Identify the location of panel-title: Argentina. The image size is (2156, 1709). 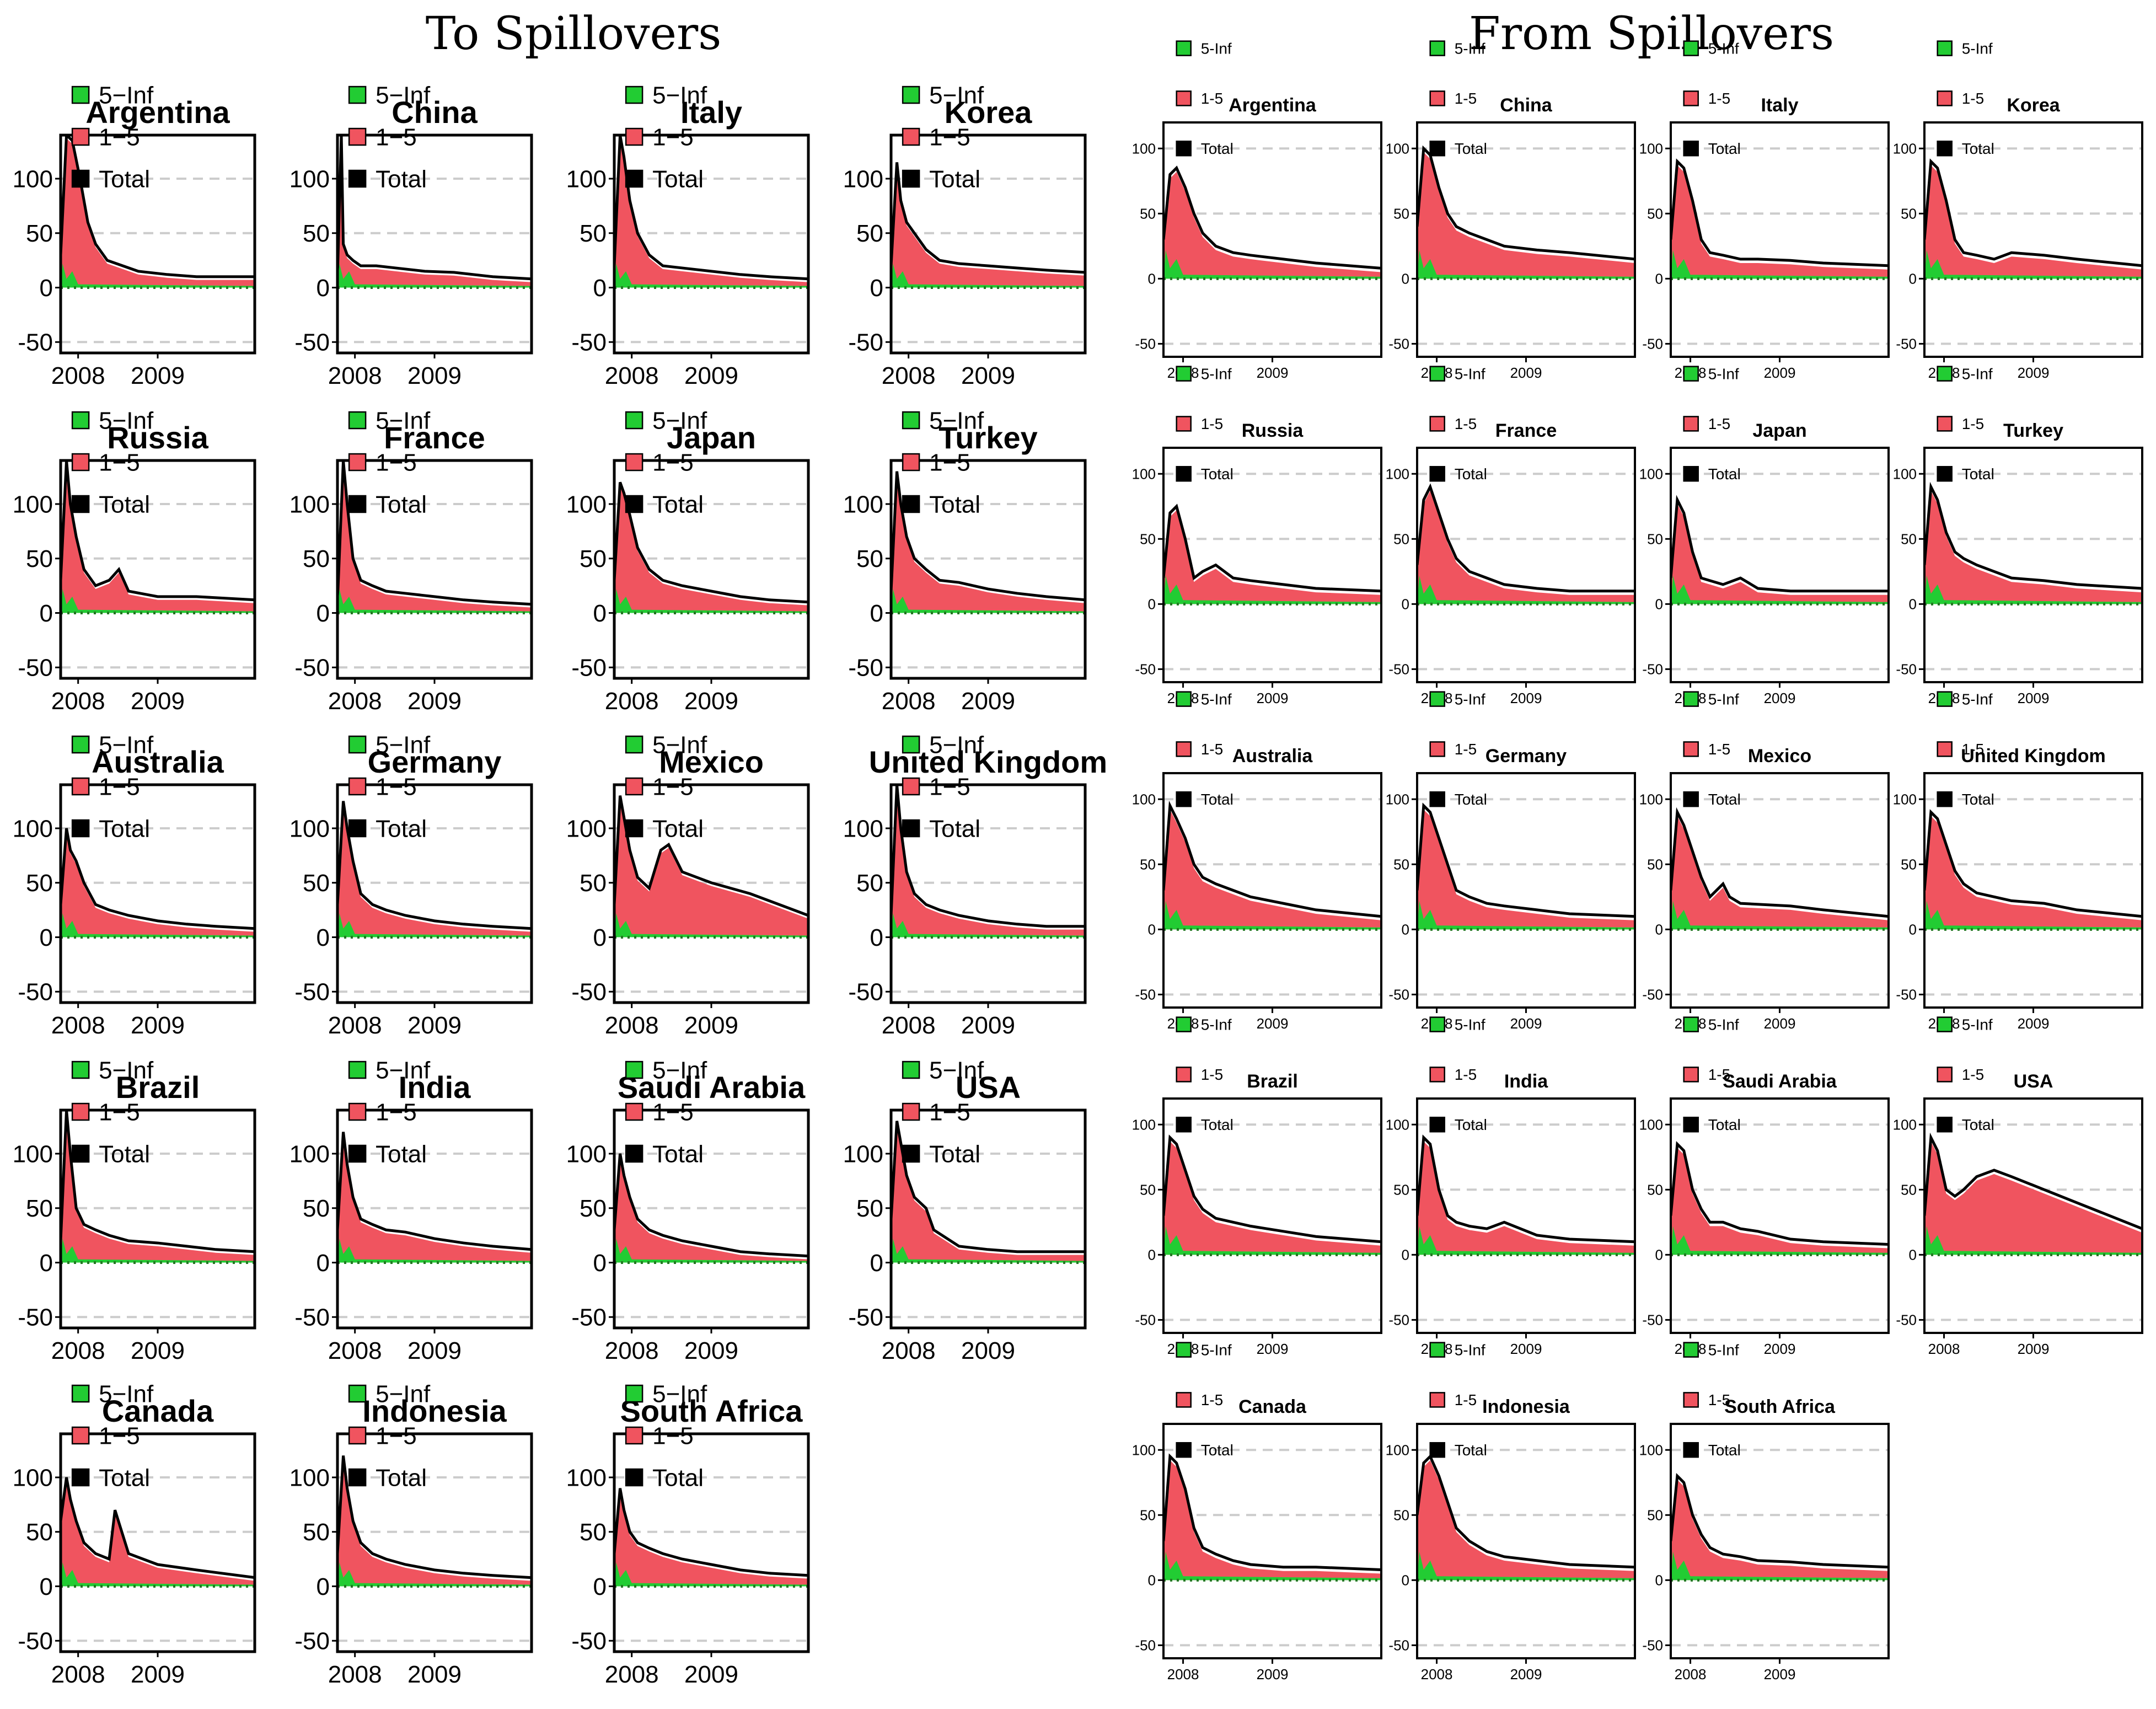
(1273, 105).